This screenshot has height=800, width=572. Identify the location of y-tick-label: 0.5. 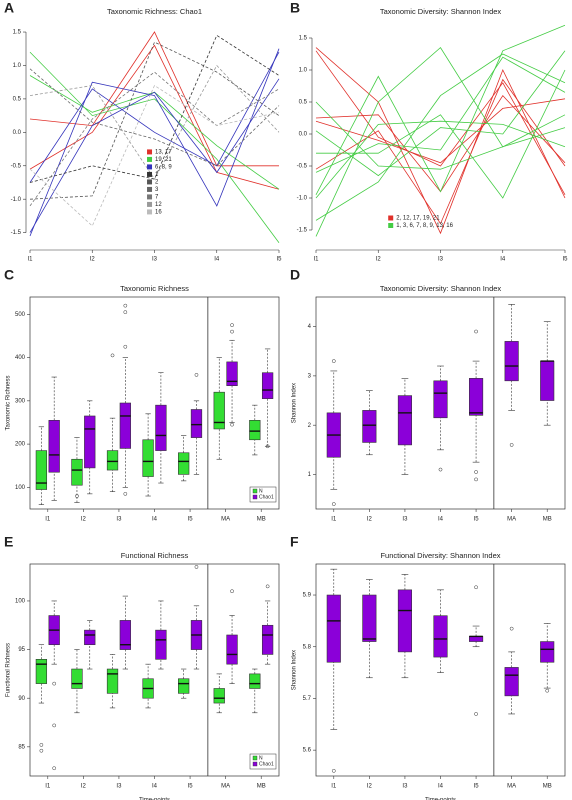
(17, 99).